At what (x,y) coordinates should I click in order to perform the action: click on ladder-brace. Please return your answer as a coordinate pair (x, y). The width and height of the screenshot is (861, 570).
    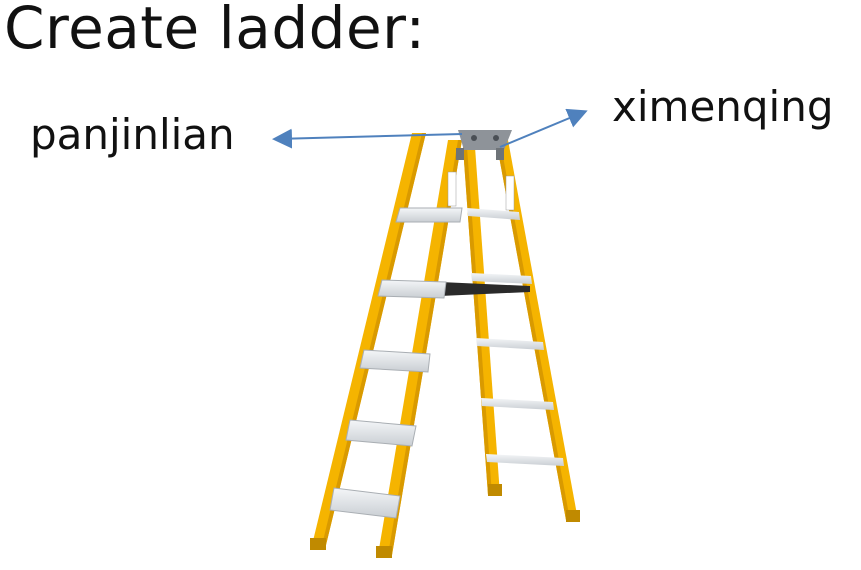
    Looking at the image, I should click on (485, 289).